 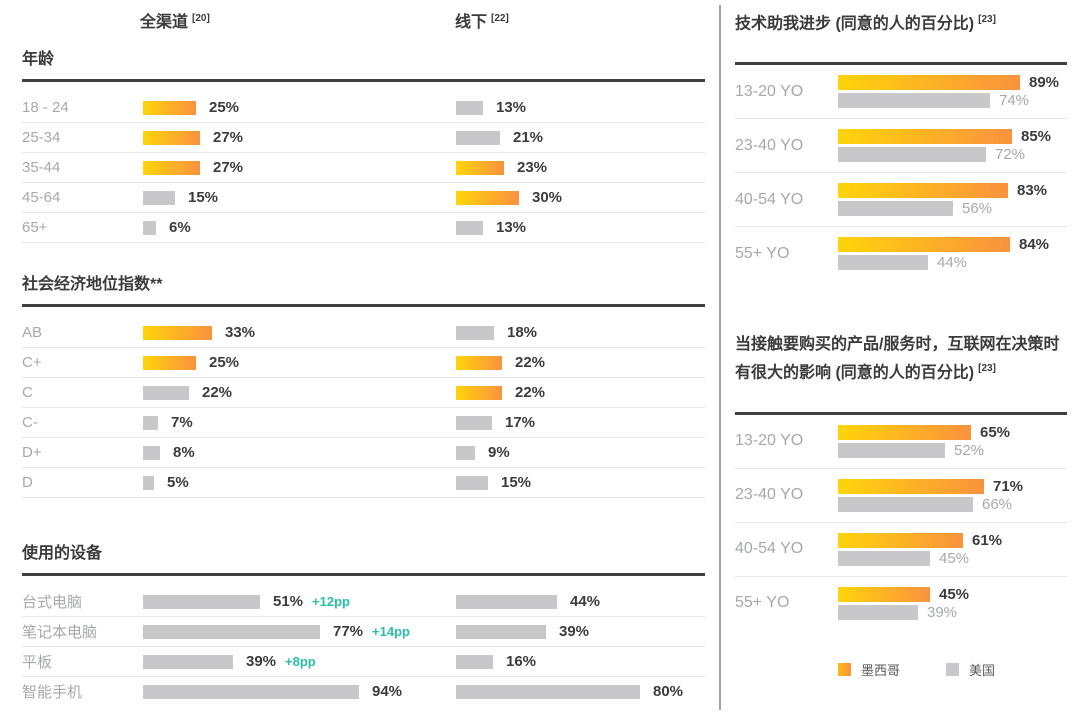 I want to click on table-row: 平板 39% +8pp 16%, so click(x=363, y=662).